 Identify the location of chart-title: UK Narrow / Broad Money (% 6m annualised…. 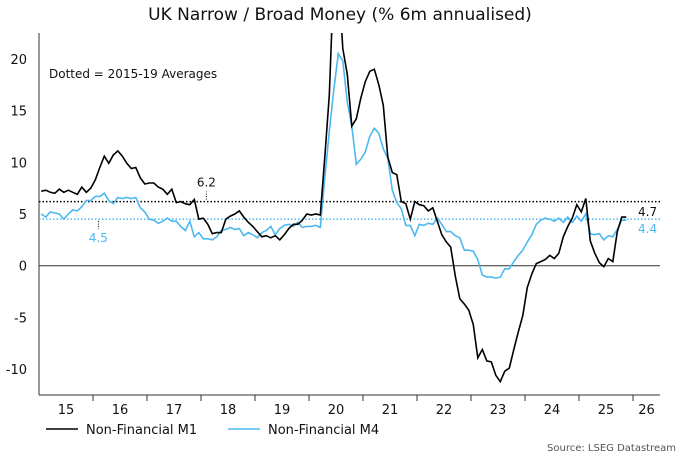
(340, 15).